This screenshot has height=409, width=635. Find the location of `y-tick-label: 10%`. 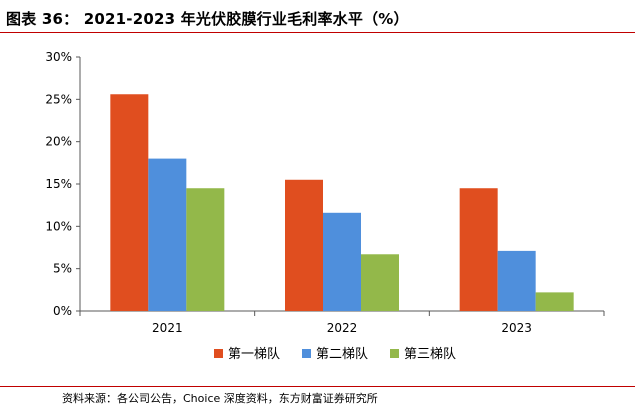

y-tick-label: 10% is located at coordinates (58, 226).